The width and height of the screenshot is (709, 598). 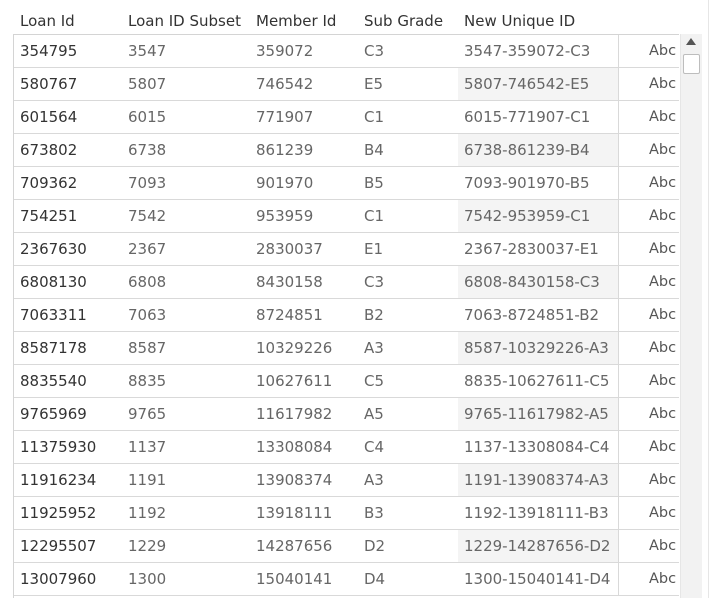 What do you see at coordinates (58, 546) in the screenshot?
I see `cell-loan-id: 12295507` at bounding box center [58, 546].